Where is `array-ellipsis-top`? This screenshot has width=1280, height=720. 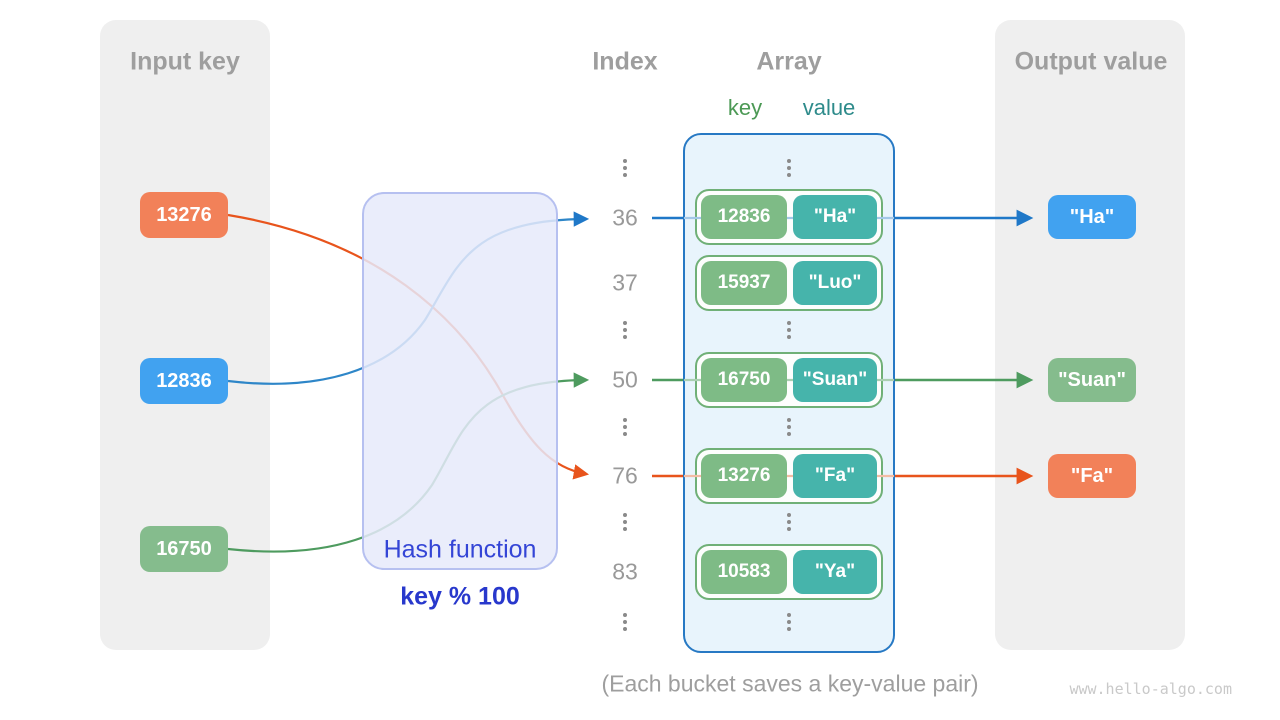 array-ellipsis-top is located at coordinates (789, 168).